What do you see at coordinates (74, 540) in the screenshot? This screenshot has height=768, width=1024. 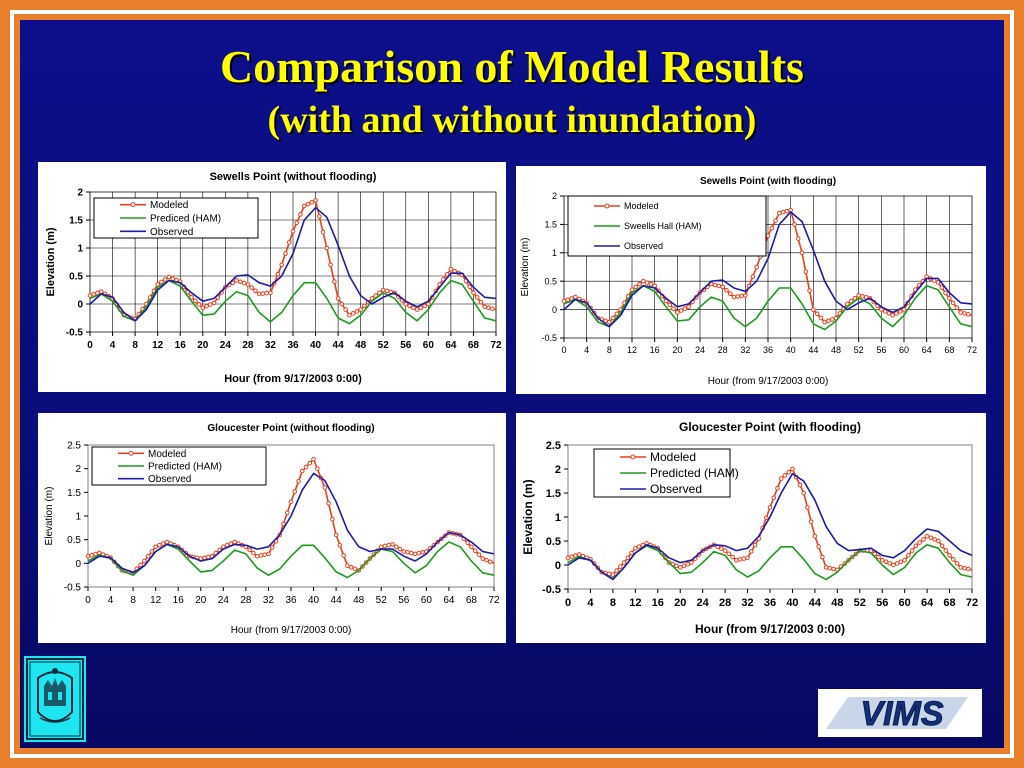 I see `y-tick-label: 0.5` at bounding box center [74, 540].